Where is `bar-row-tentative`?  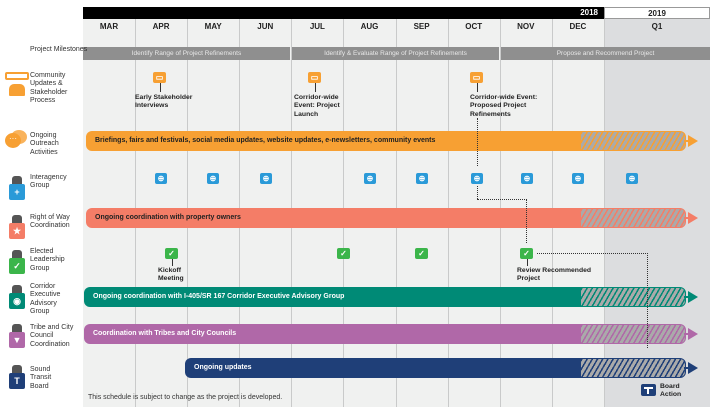
bar-row-tentative is located at coordinates (633, 218).